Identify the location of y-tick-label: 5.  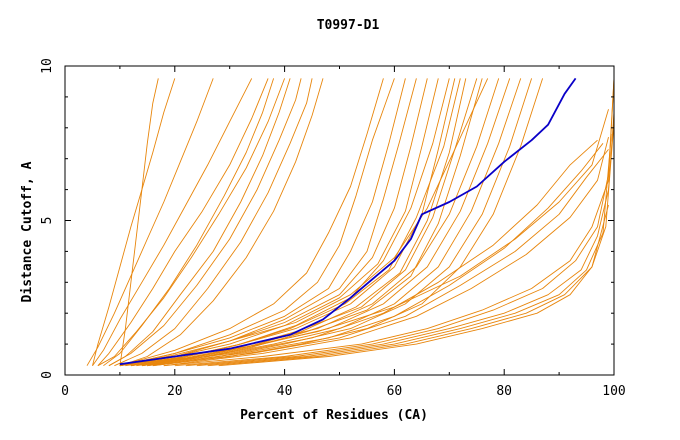
(47, 221).